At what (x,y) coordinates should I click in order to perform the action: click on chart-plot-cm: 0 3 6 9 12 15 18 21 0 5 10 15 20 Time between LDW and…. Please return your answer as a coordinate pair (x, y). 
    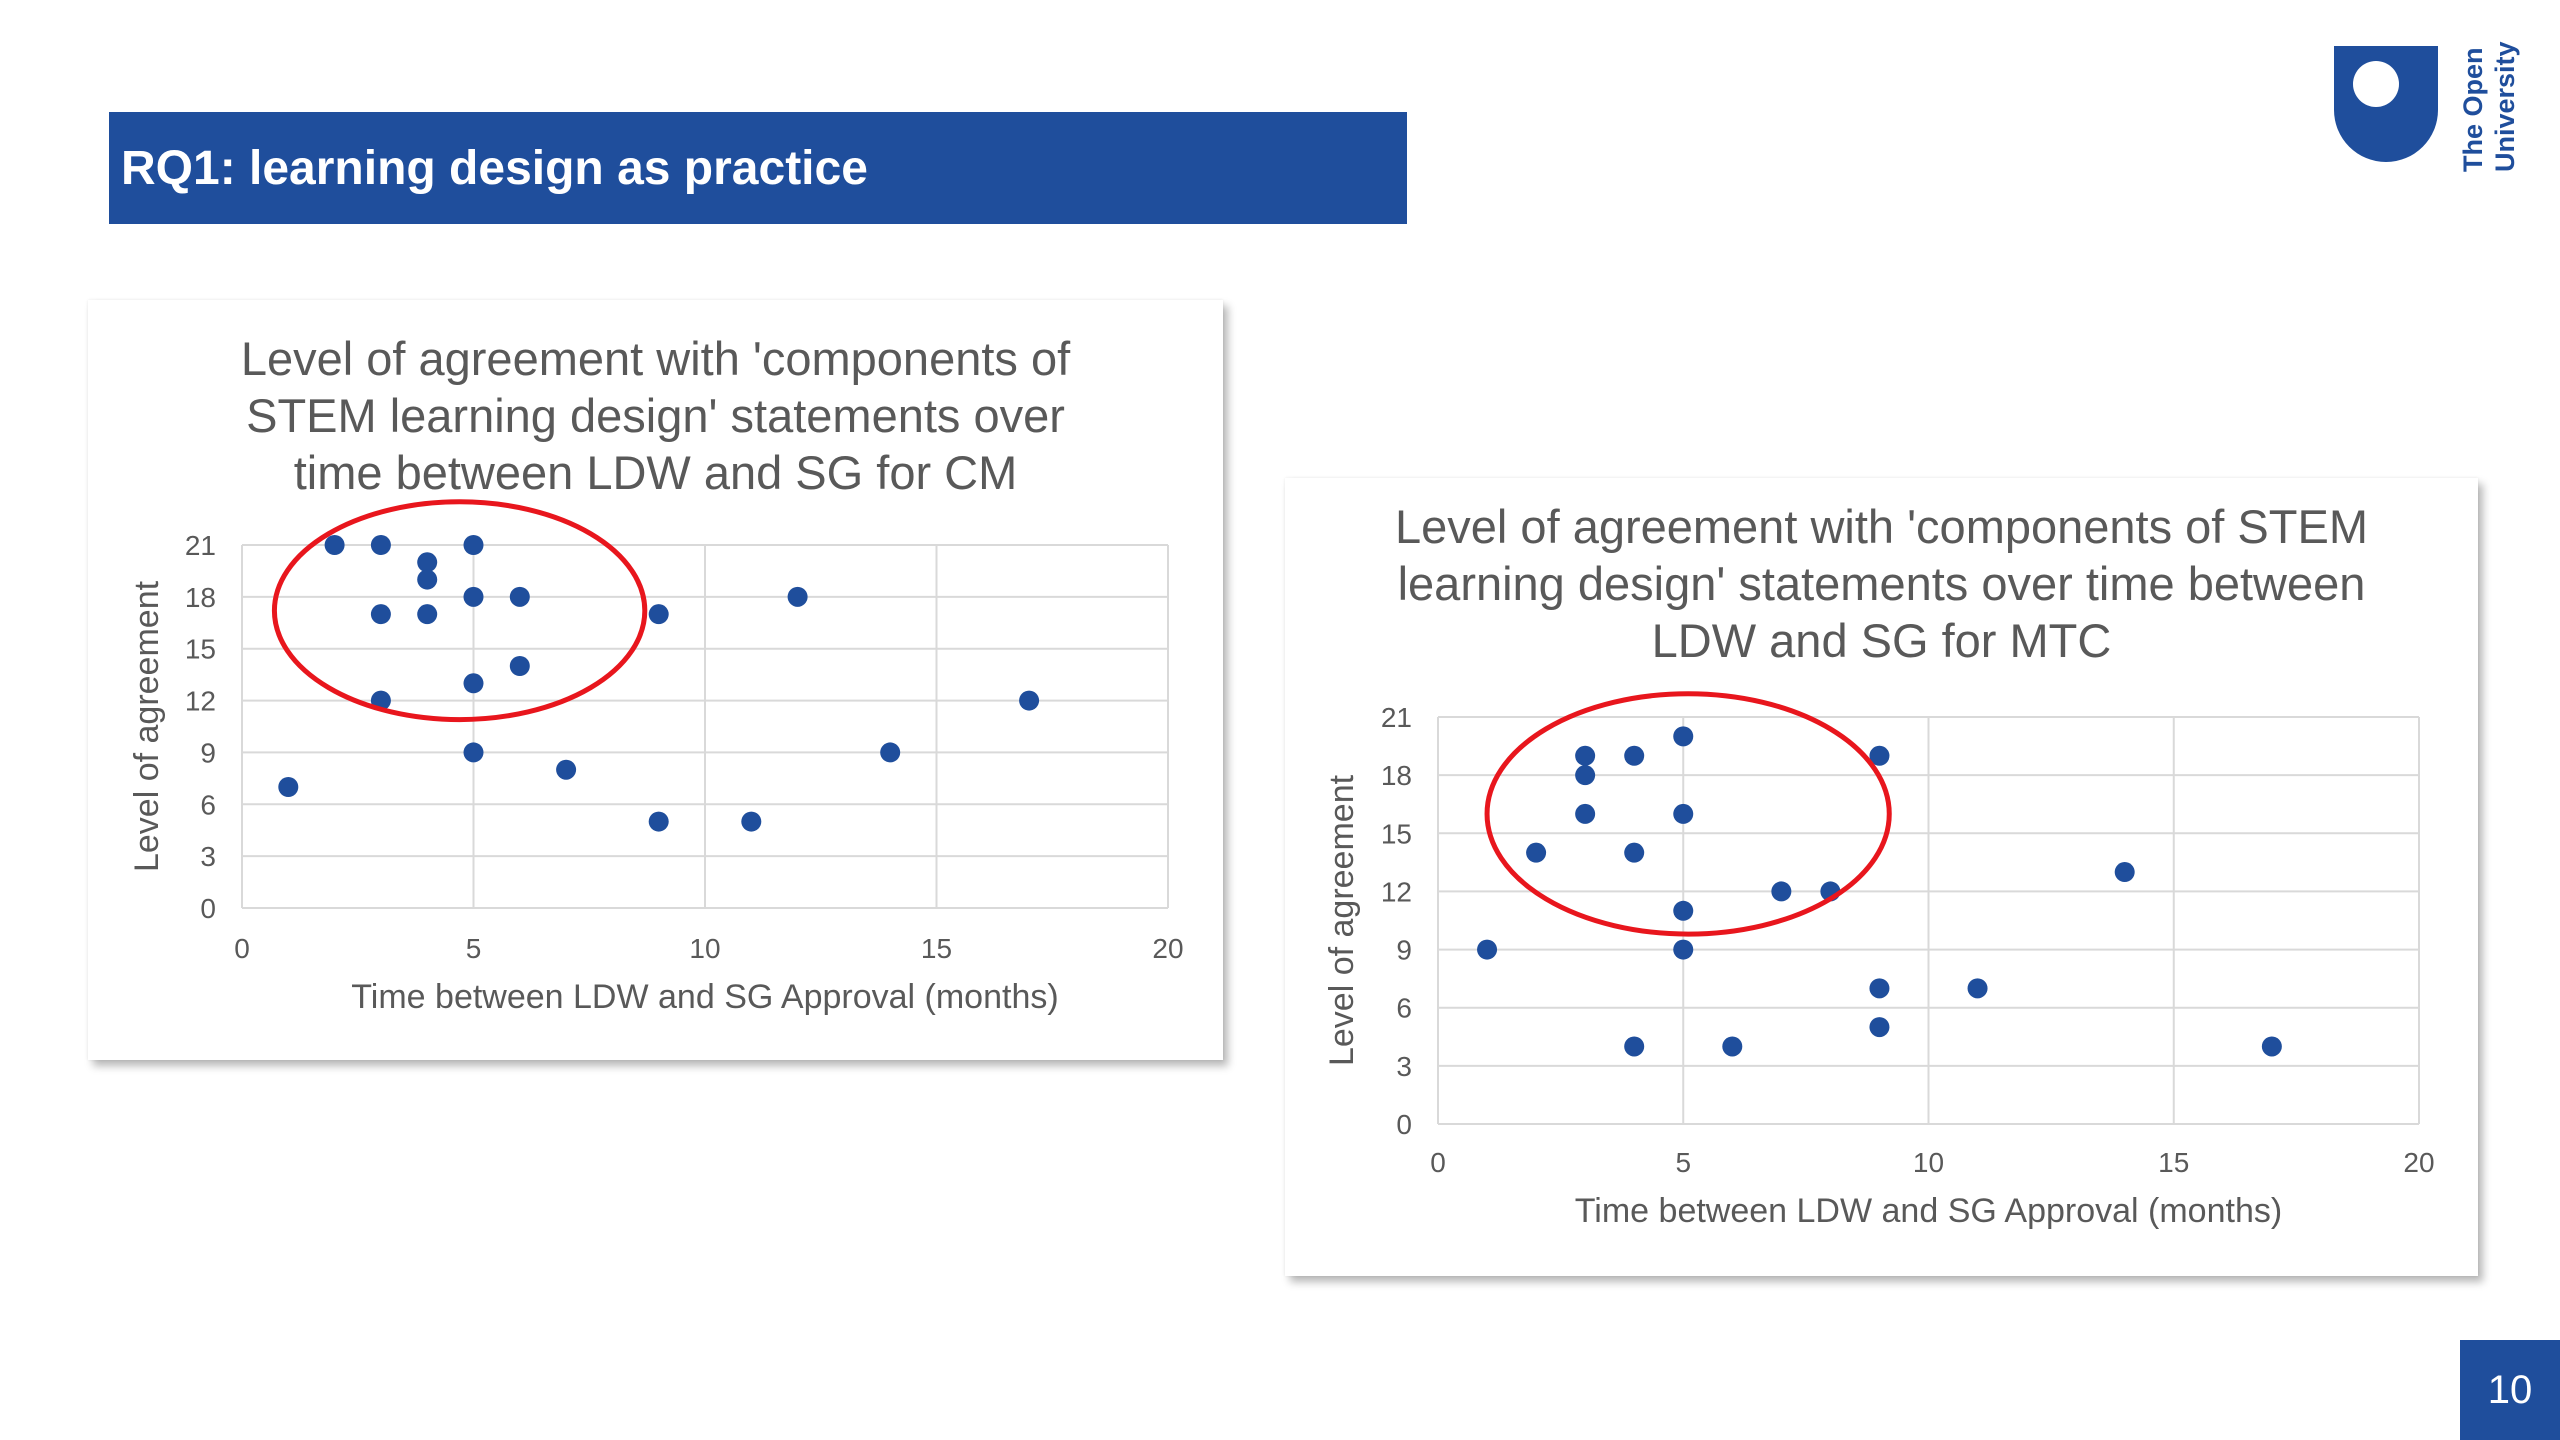
    Looking at the image, I should click on (656, 757).